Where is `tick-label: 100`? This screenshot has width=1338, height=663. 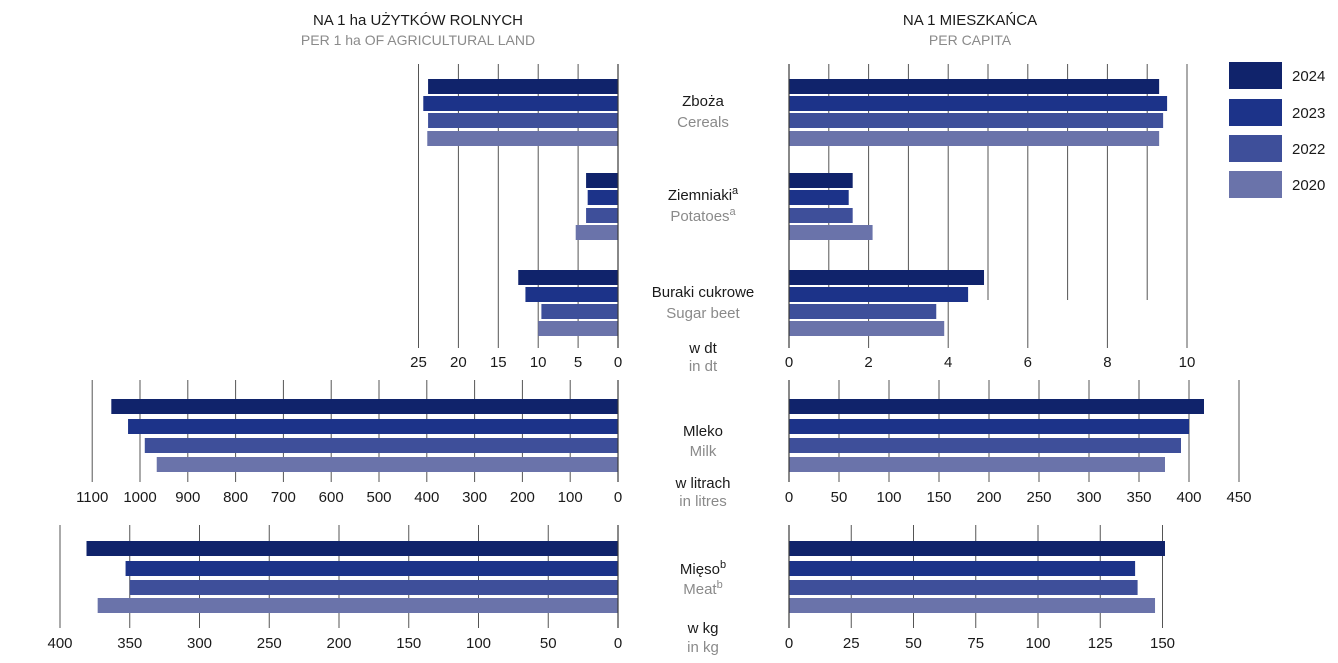 tick-label: 100 is located at coordinates (478, 643).